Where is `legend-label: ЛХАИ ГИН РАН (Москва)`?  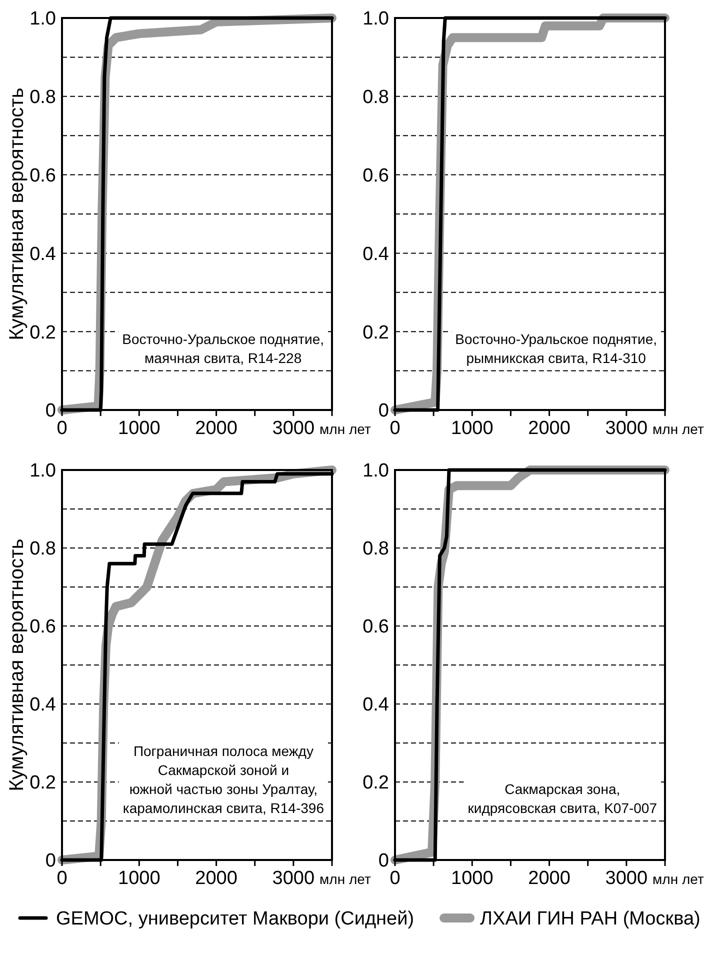 legend-label: ЛХАИ ГИН РАН (Москва) is located at coordinates (590, 919).